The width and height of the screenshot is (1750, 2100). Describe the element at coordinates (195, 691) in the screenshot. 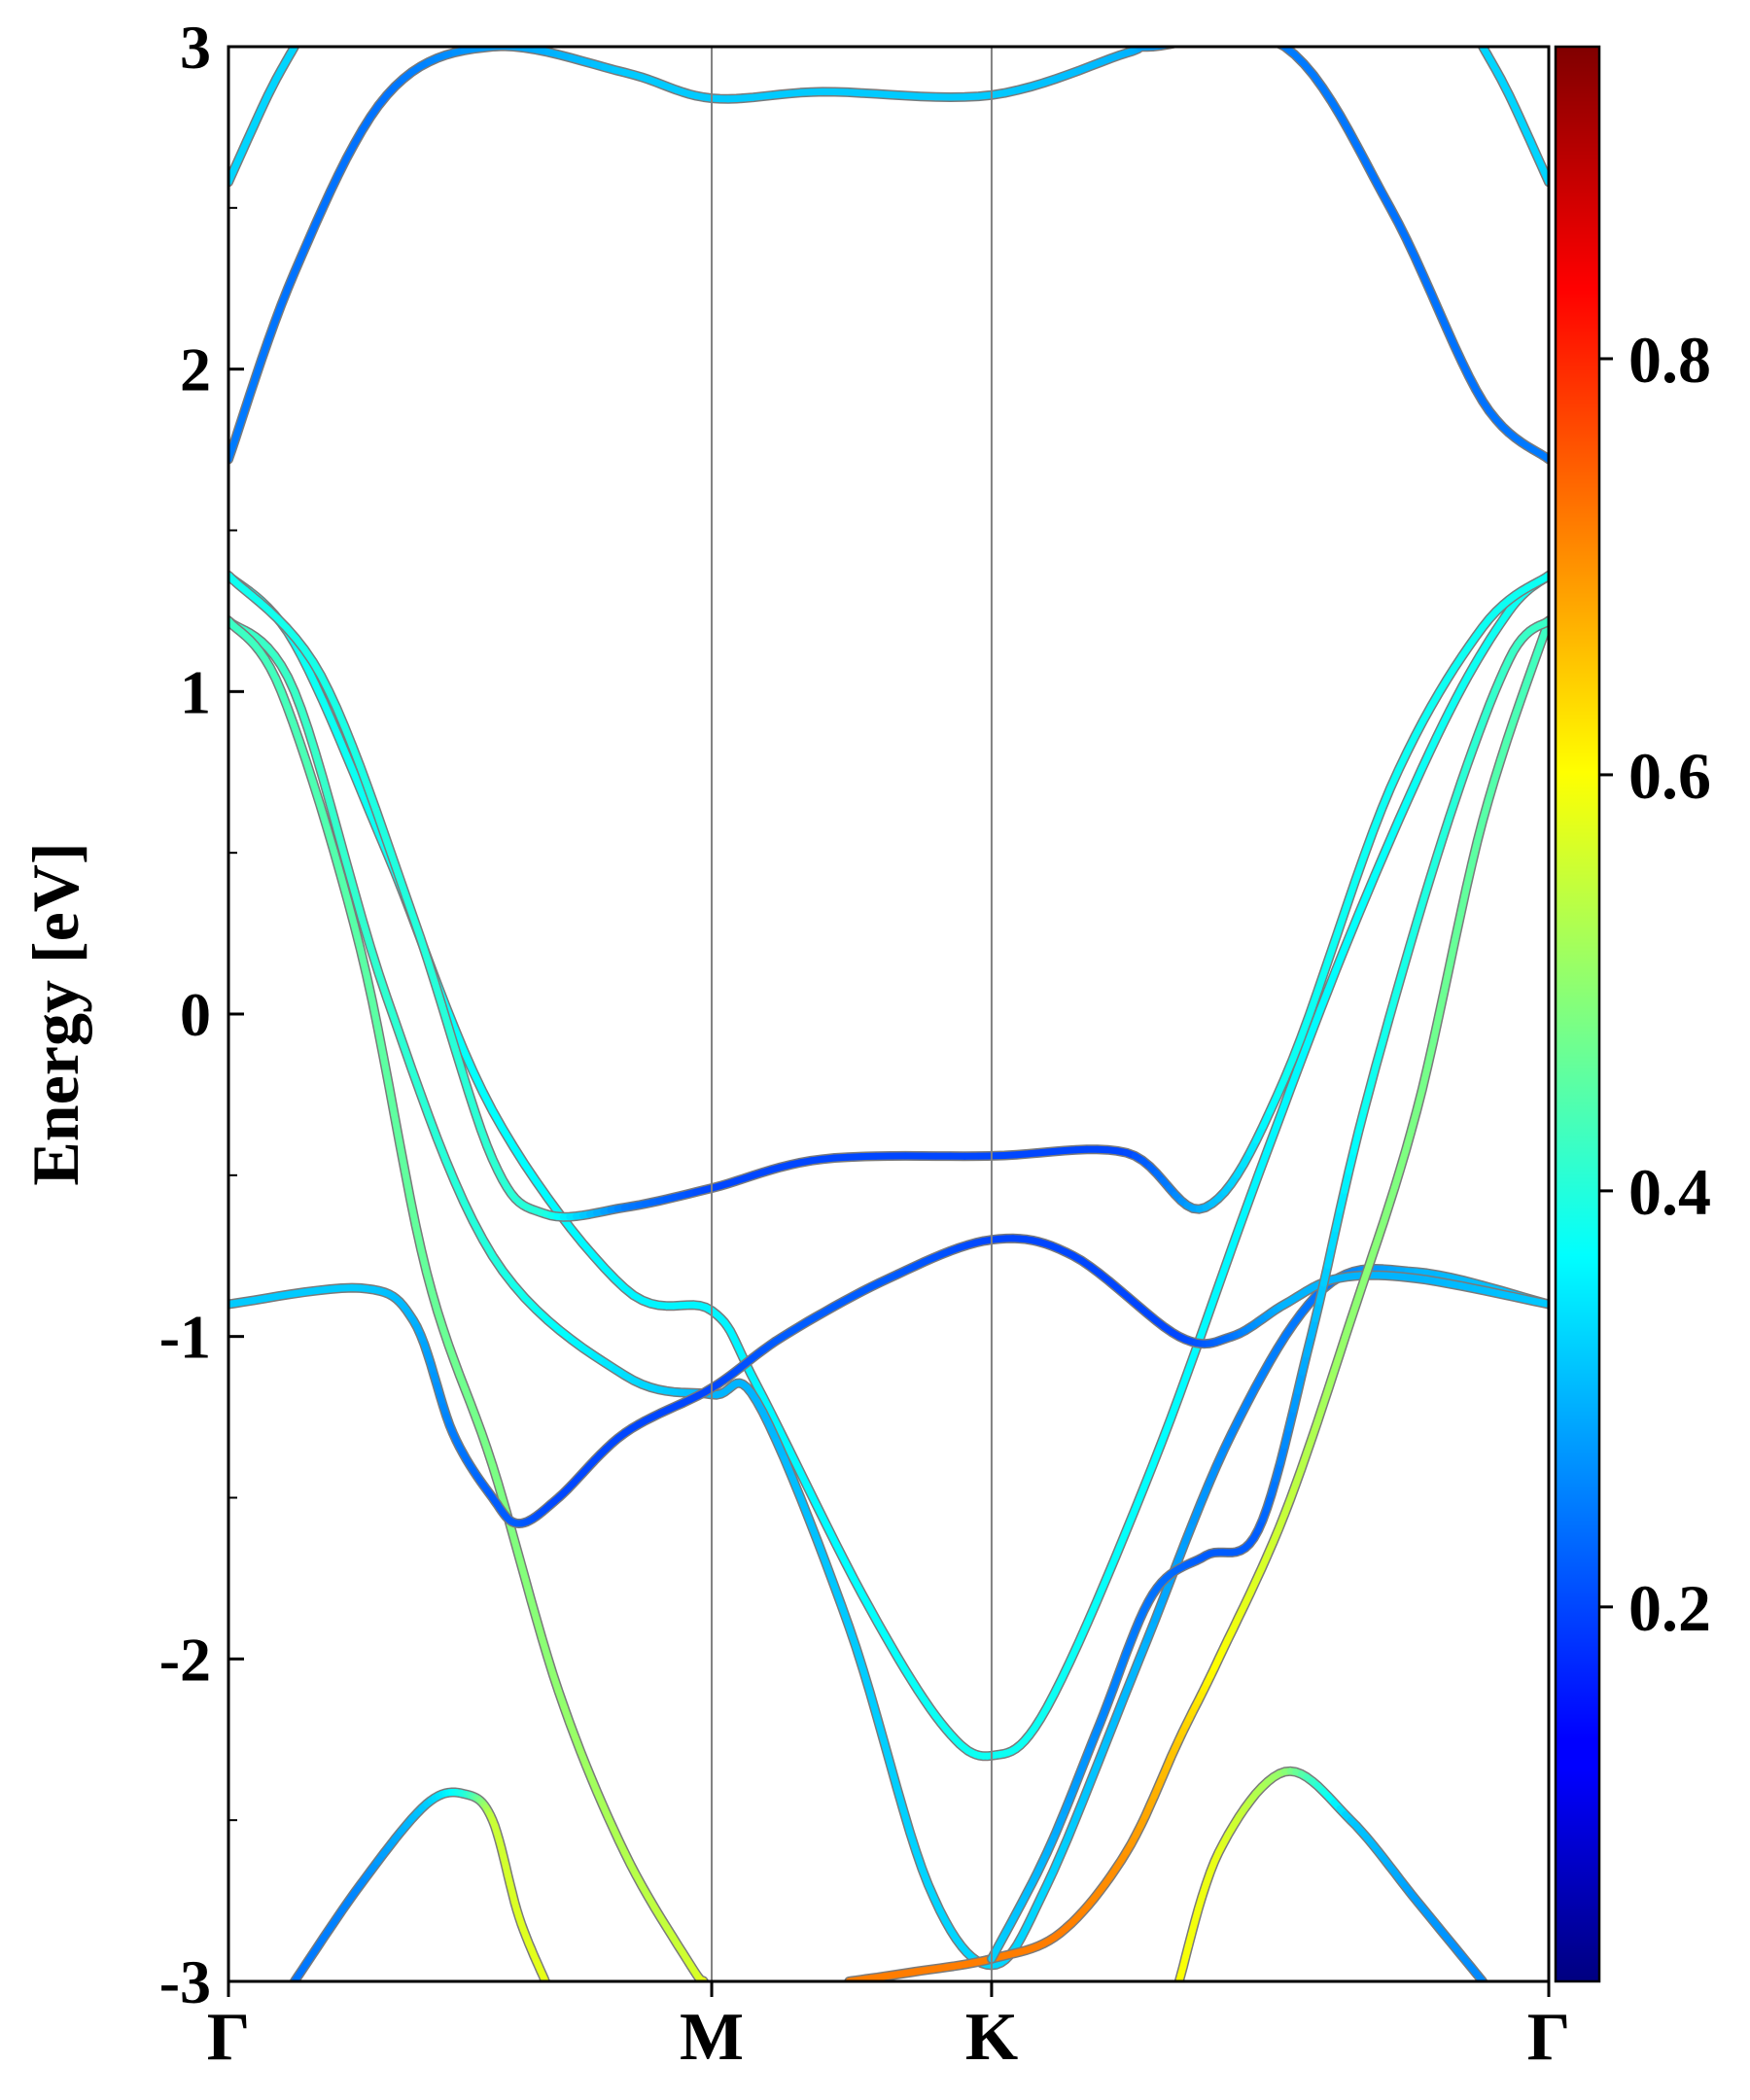

I see `y-tick-label: 1` at that location.